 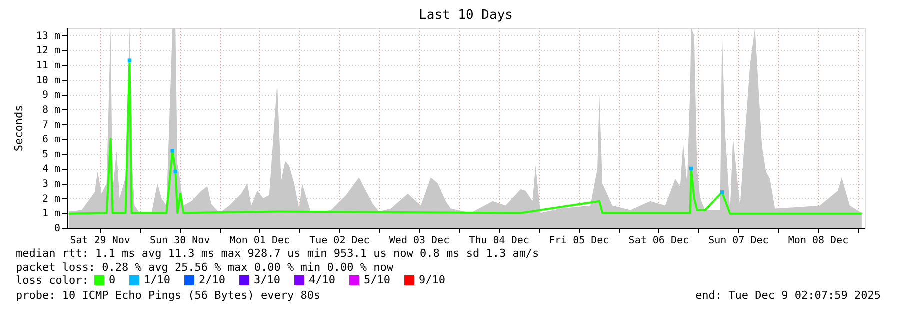 What do you see at coordinates (52, 280) in the screenshot?
I see `legend-title: loss color:` at bounding box center [52, 280].